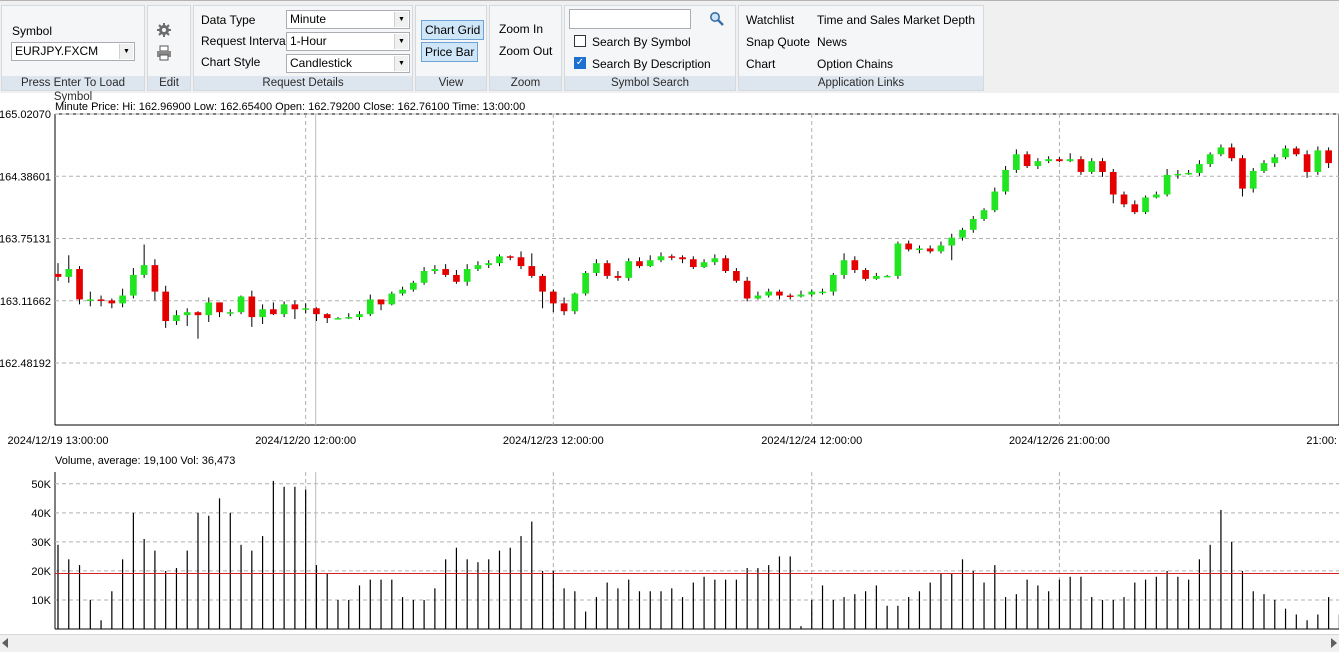 The image size is (1339, 655). Describe the element at coordinates (41, 572) in the screenshot. I see `volume-tick-label: 20K` at that location.